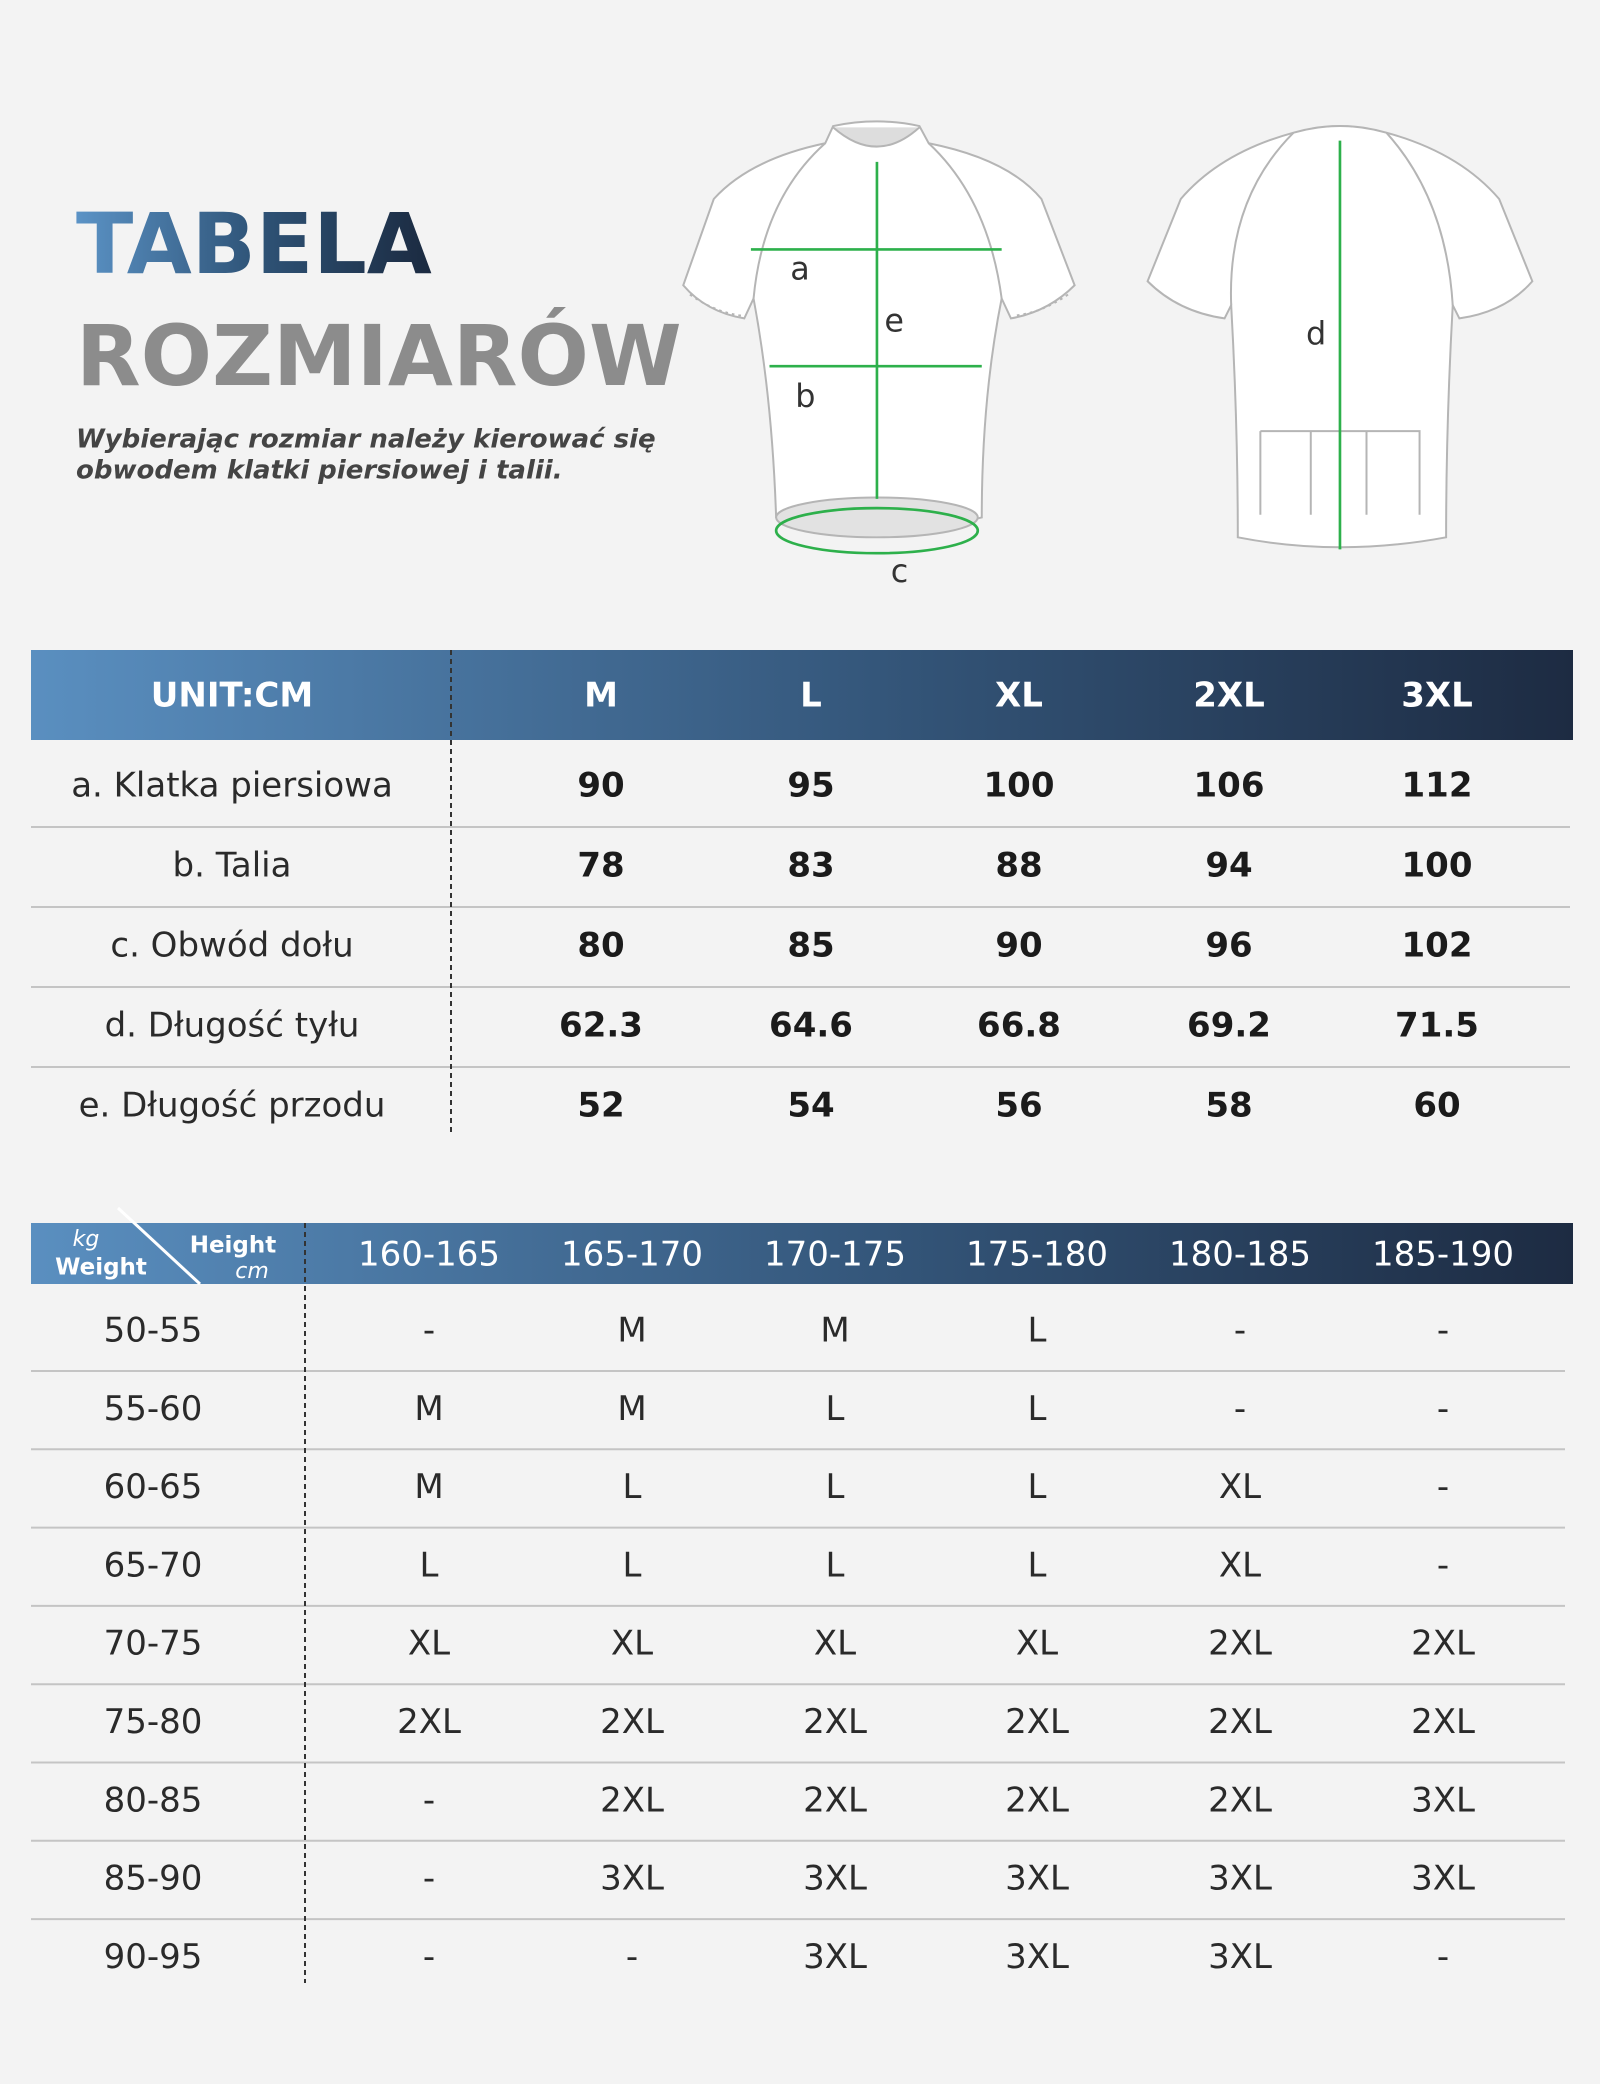 The width and height of the screenshot is (1600, 2084). Describe the element at coordinates (1437, 696) in the screenshot. I see `column-header: 3XL` at that location.